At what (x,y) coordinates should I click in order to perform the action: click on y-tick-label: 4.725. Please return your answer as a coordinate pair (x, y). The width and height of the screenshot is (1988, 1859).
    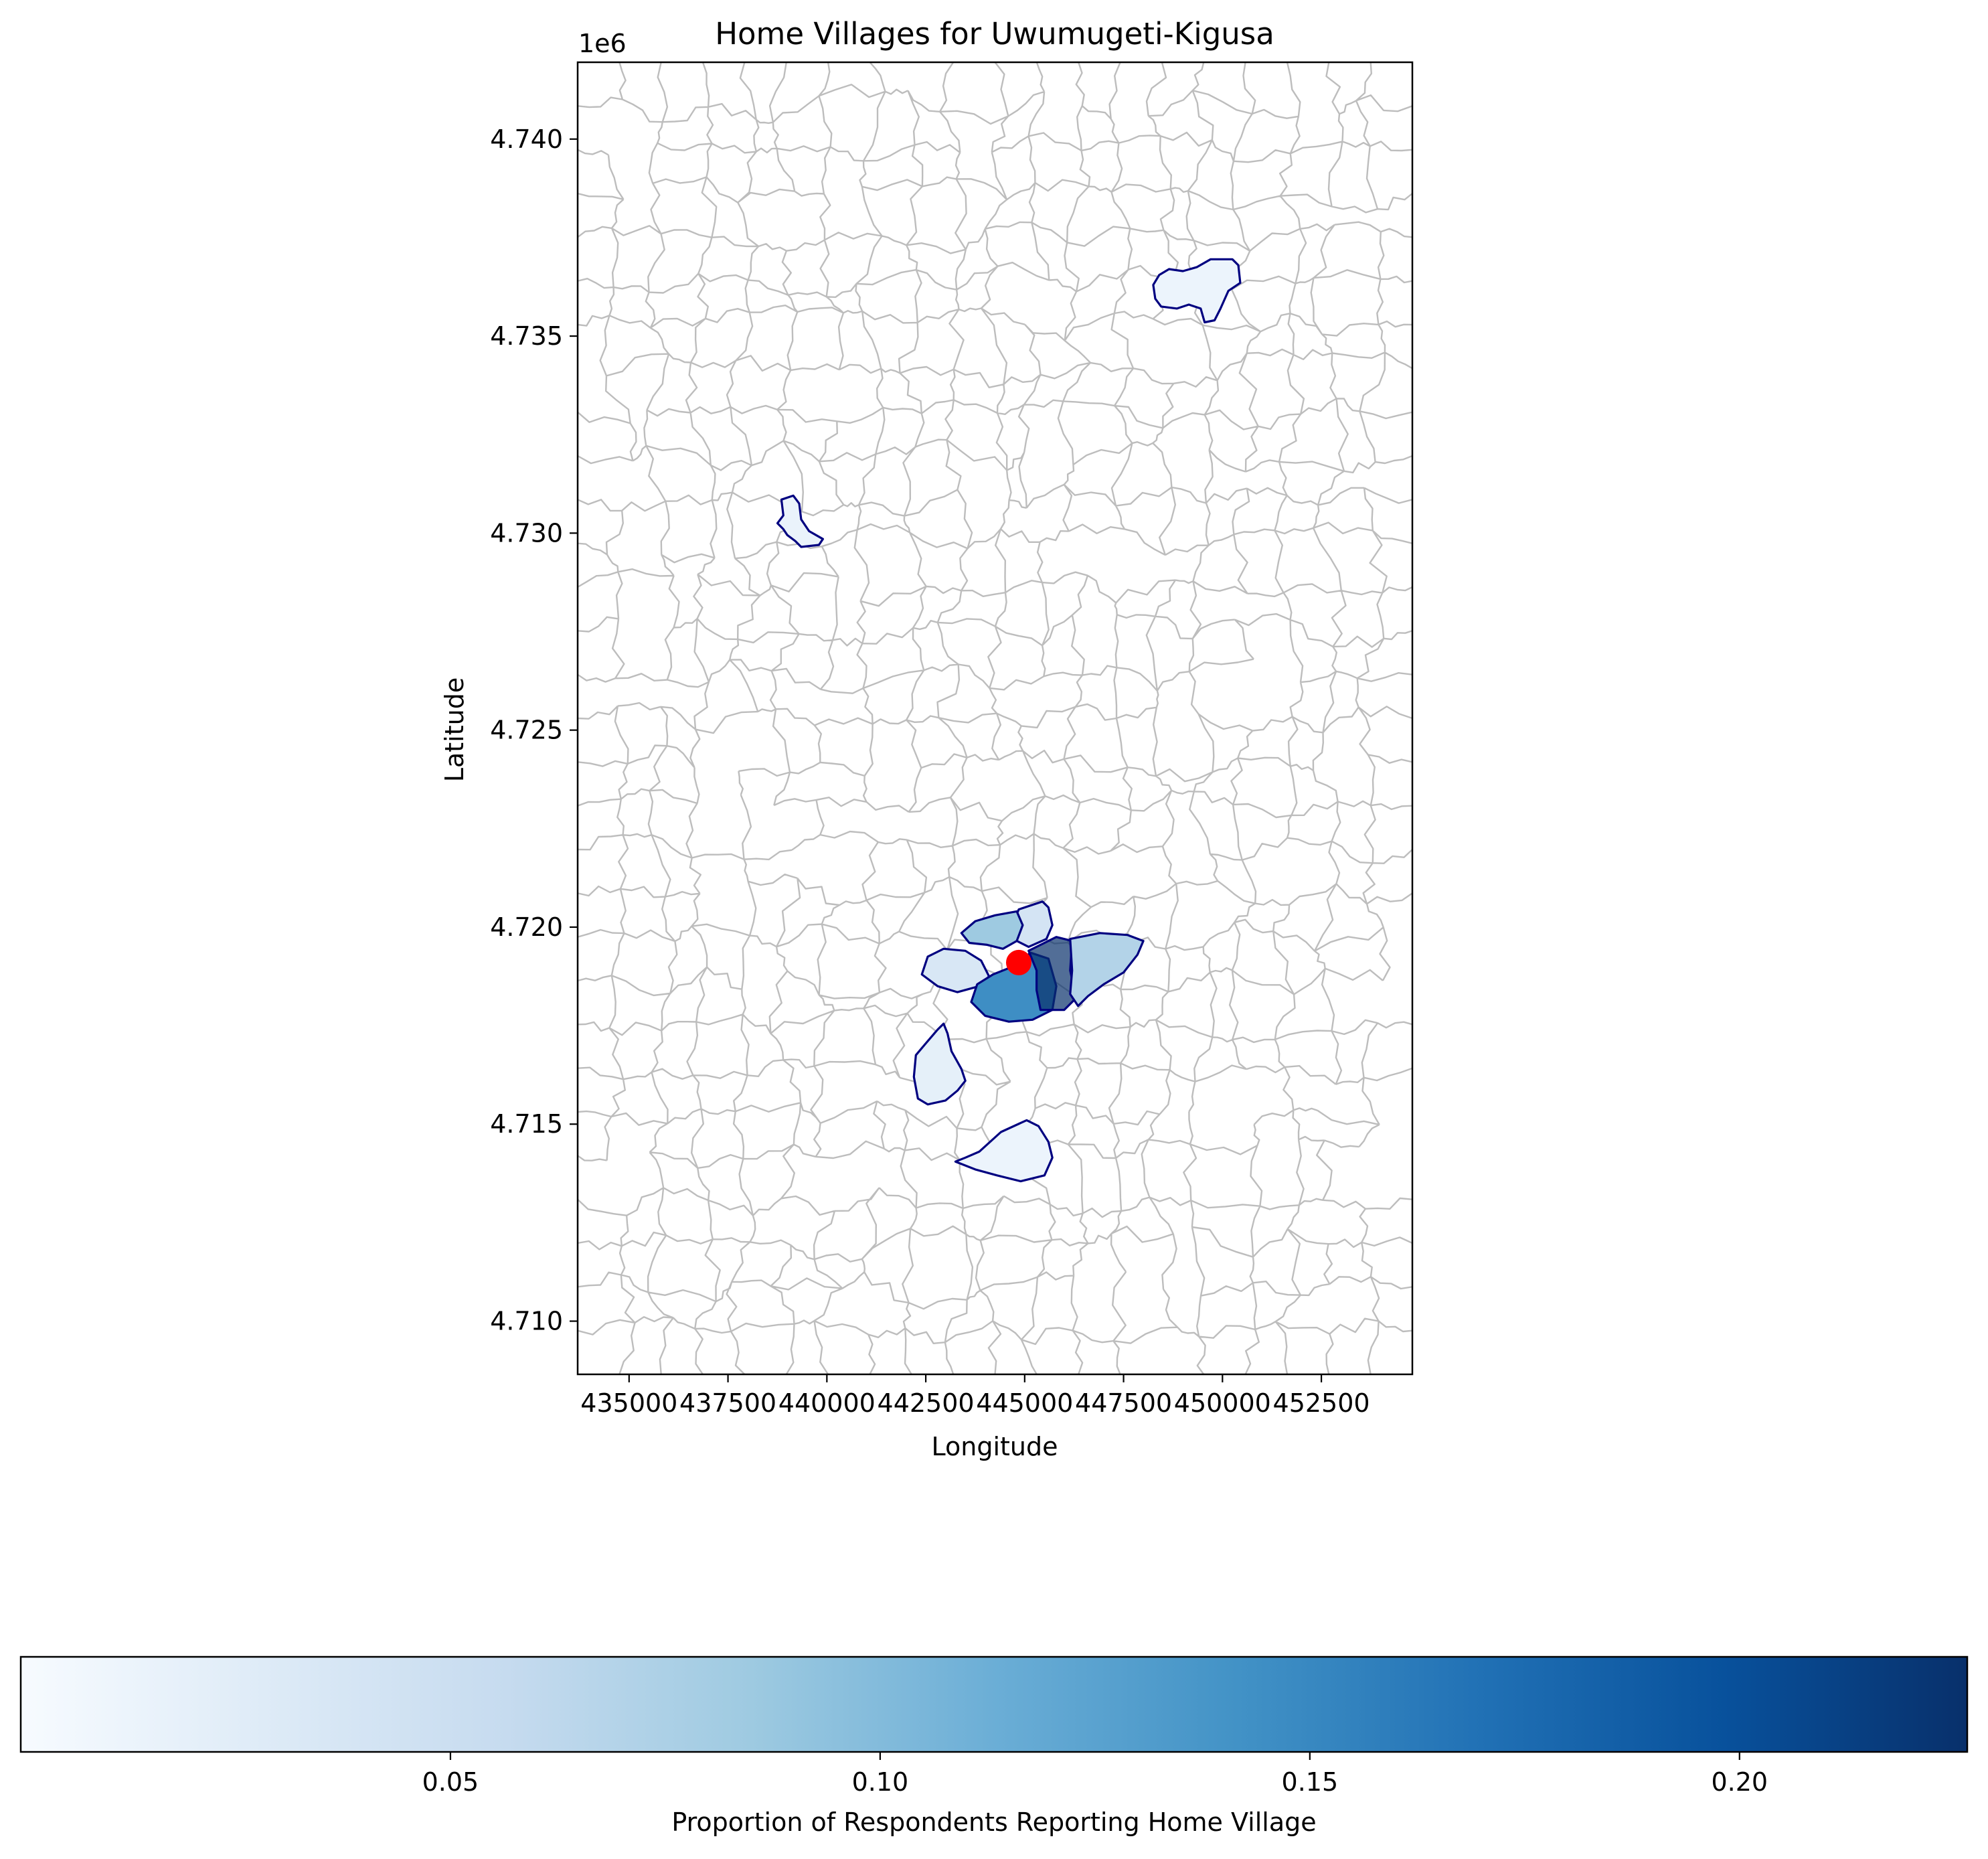
    Looking at the image, I should click on (526, 730).